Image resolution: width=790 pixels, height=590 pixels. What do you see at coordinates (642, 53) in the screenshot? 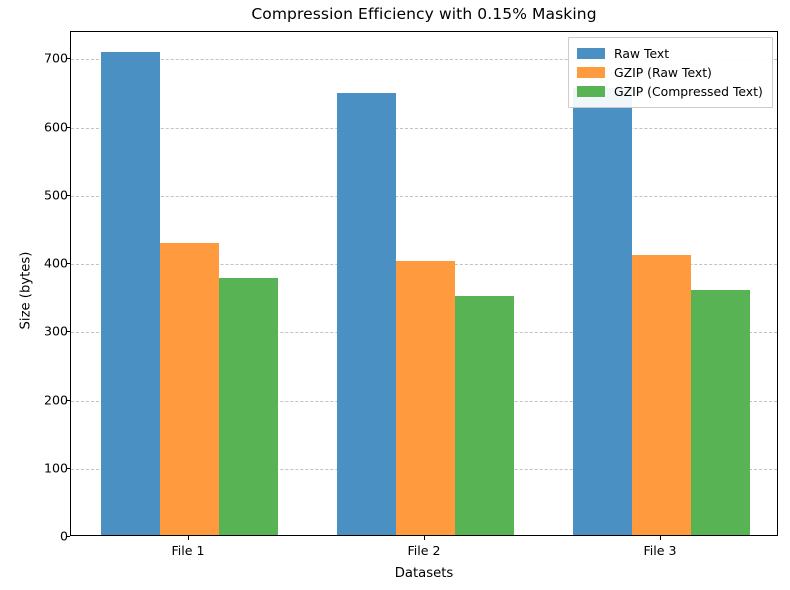
I see `legend-label: Raw Text` at bounding box center [642, 53].